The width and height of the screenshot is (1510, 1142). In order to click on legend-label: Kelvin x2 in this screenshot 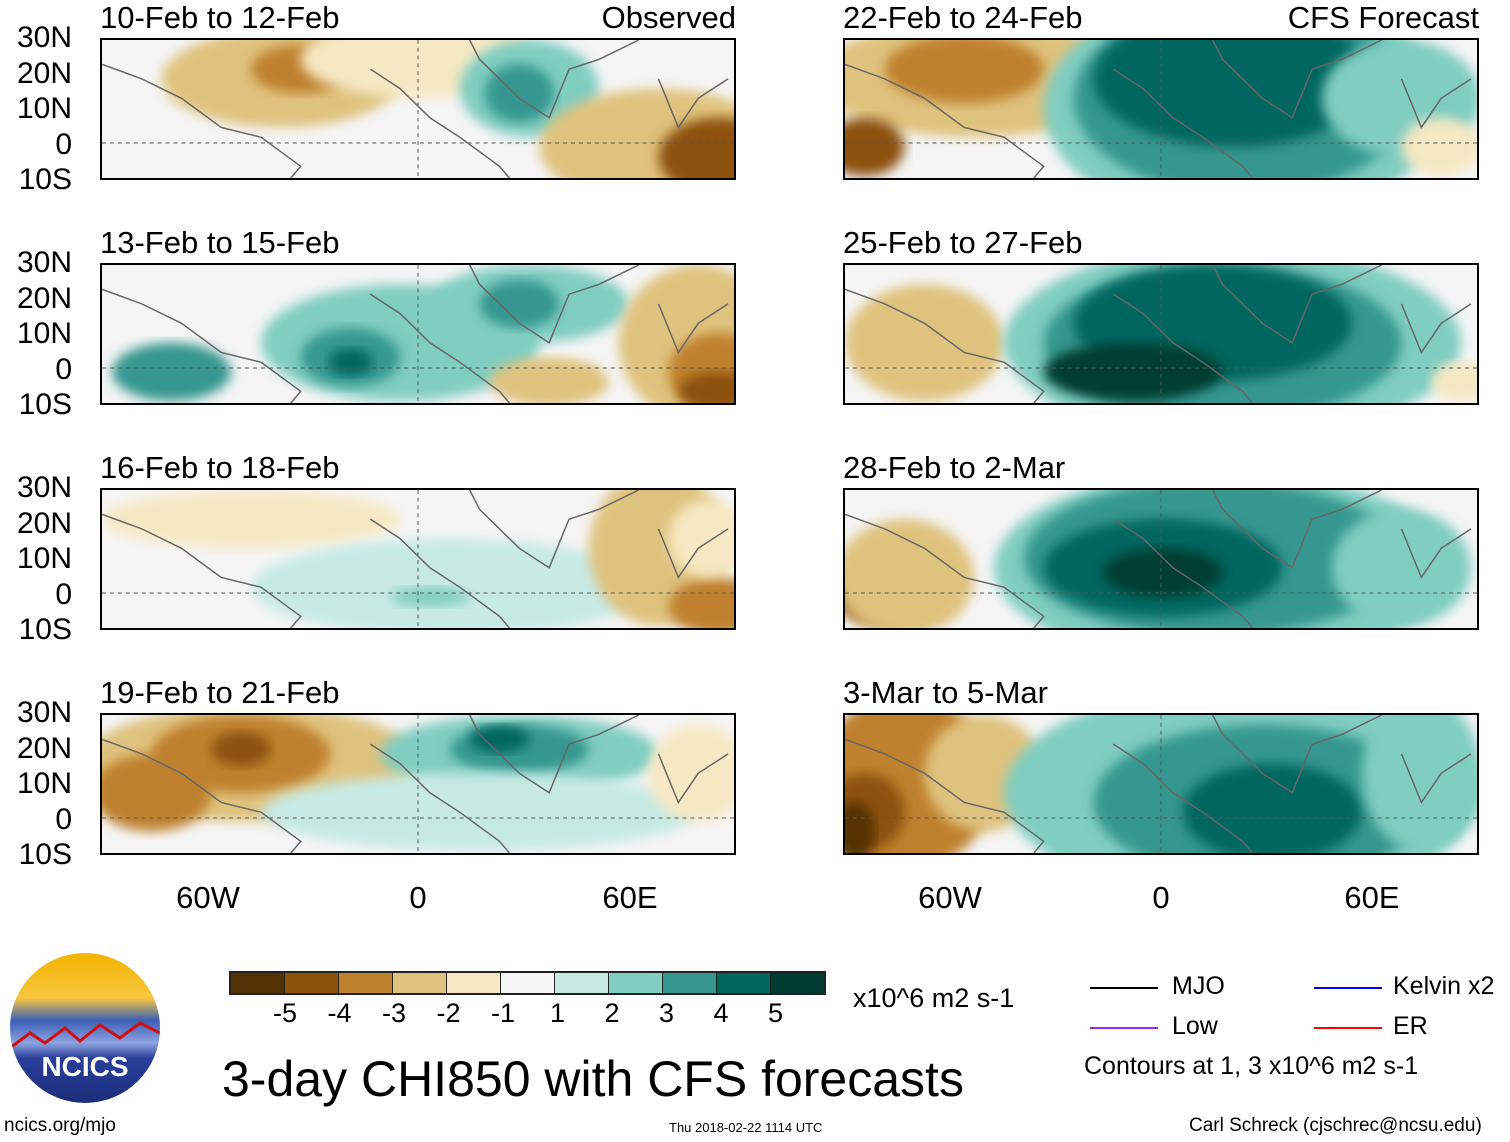, I will do `click(1444, 986)`.